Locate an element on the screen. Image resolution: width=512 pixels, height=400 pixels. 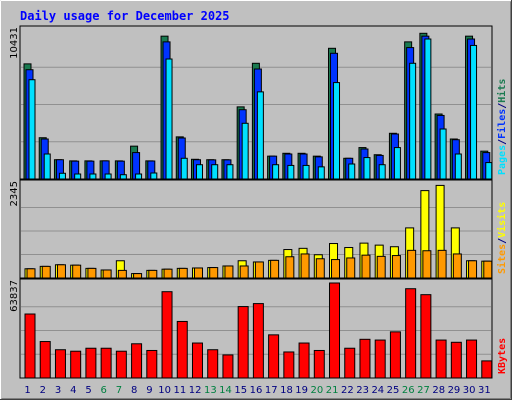
x-tick-day-29: 29 is located at coordinates (454, 390).